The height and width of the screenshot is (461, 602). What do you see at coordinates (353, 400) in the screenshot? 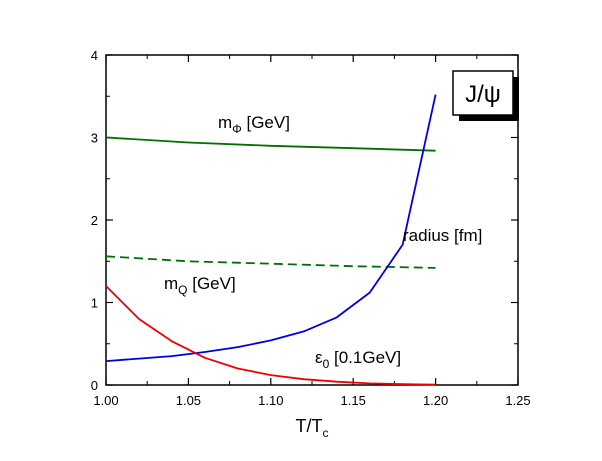
I see `x-tick-label: 1.15` at bounding box center [353, 400].